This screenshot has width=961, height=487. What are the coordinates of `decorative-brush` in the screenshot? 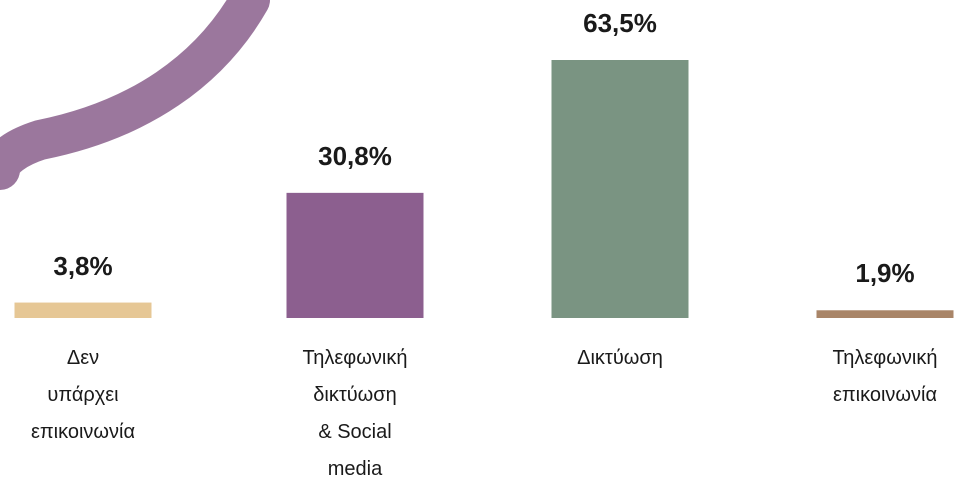 It's located at (135, 95).